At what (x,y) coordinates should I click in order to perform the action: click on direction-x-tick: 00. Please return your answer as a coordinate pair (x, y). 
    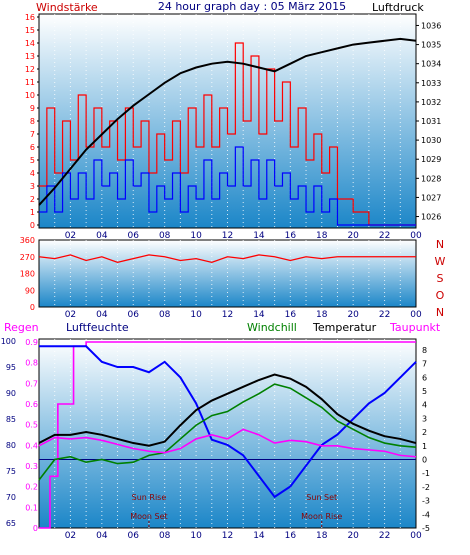
    Looking at the image, I should click on (416, 315).